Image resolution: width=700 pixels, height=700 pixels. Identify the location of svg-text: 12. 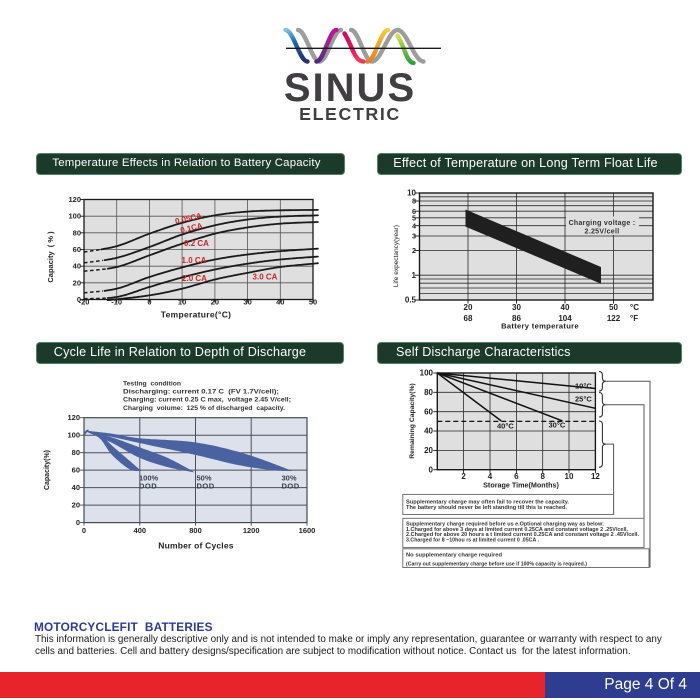
(595, 476).